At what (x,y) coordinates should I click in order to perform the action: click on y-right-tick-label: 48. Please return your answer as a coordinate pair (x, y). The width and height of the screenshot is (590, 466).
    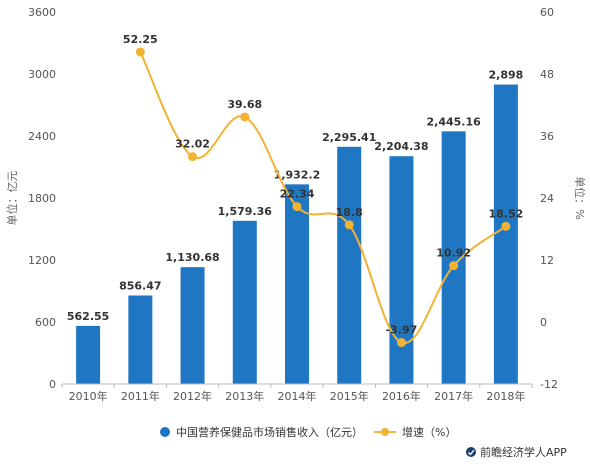
    Looking at the image, I should click on (547, 74).